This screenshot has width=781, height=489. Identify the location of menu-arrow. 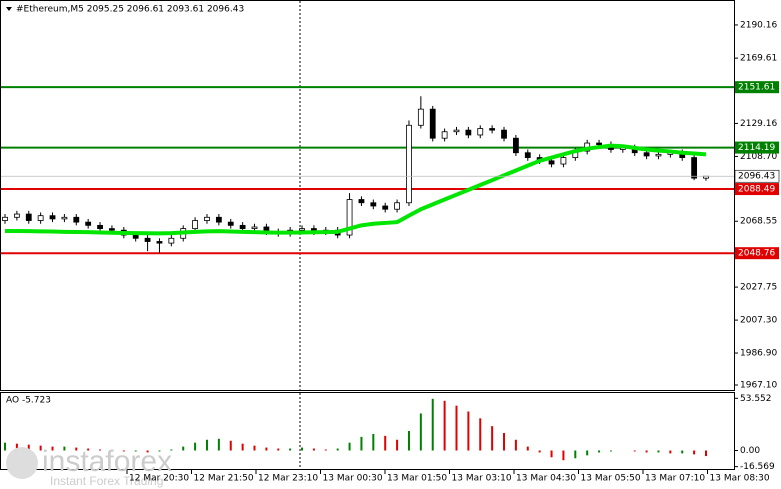
(9, 9).